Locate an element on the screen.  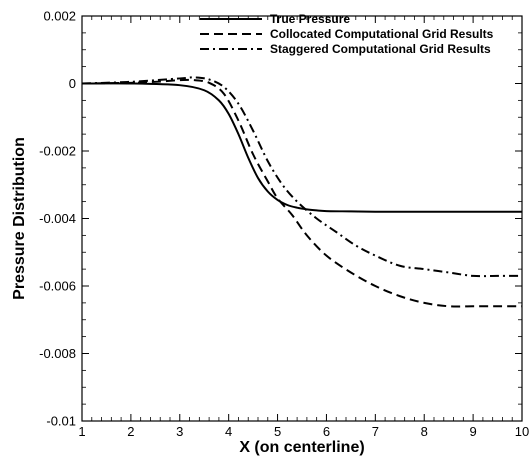
y-tick-label: 0 is located at coordinates (72, 83).